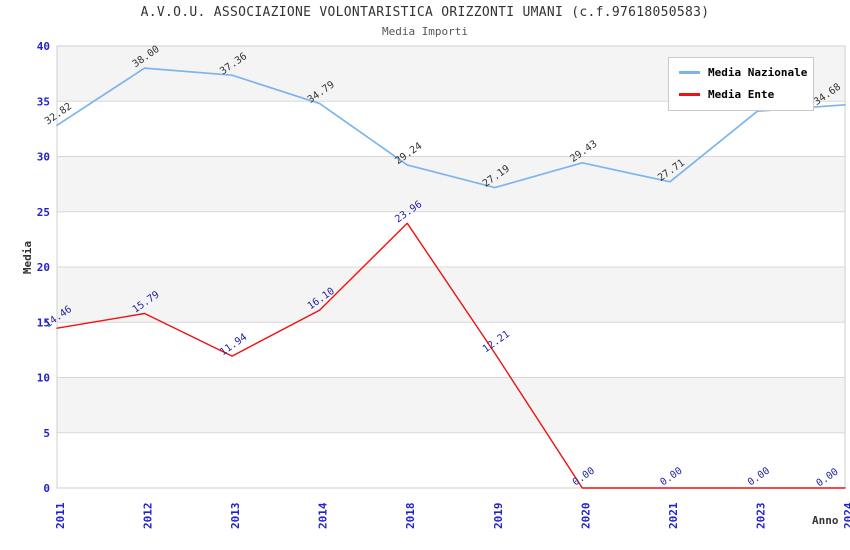  I want to click on y-tick-label: 0, so click(46, 488).